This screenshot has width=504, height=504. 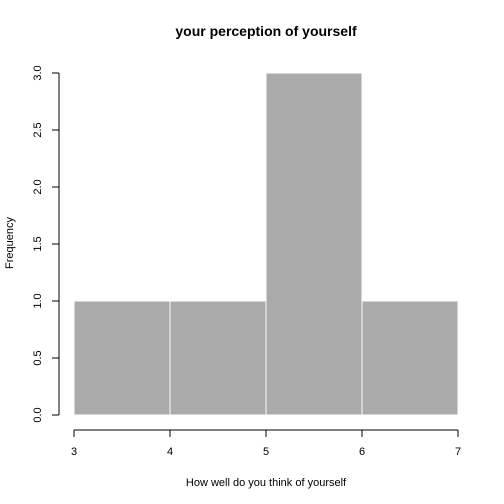 I want to click on y-tick-label-2.0: 2.0, so click(x=38, y=186).